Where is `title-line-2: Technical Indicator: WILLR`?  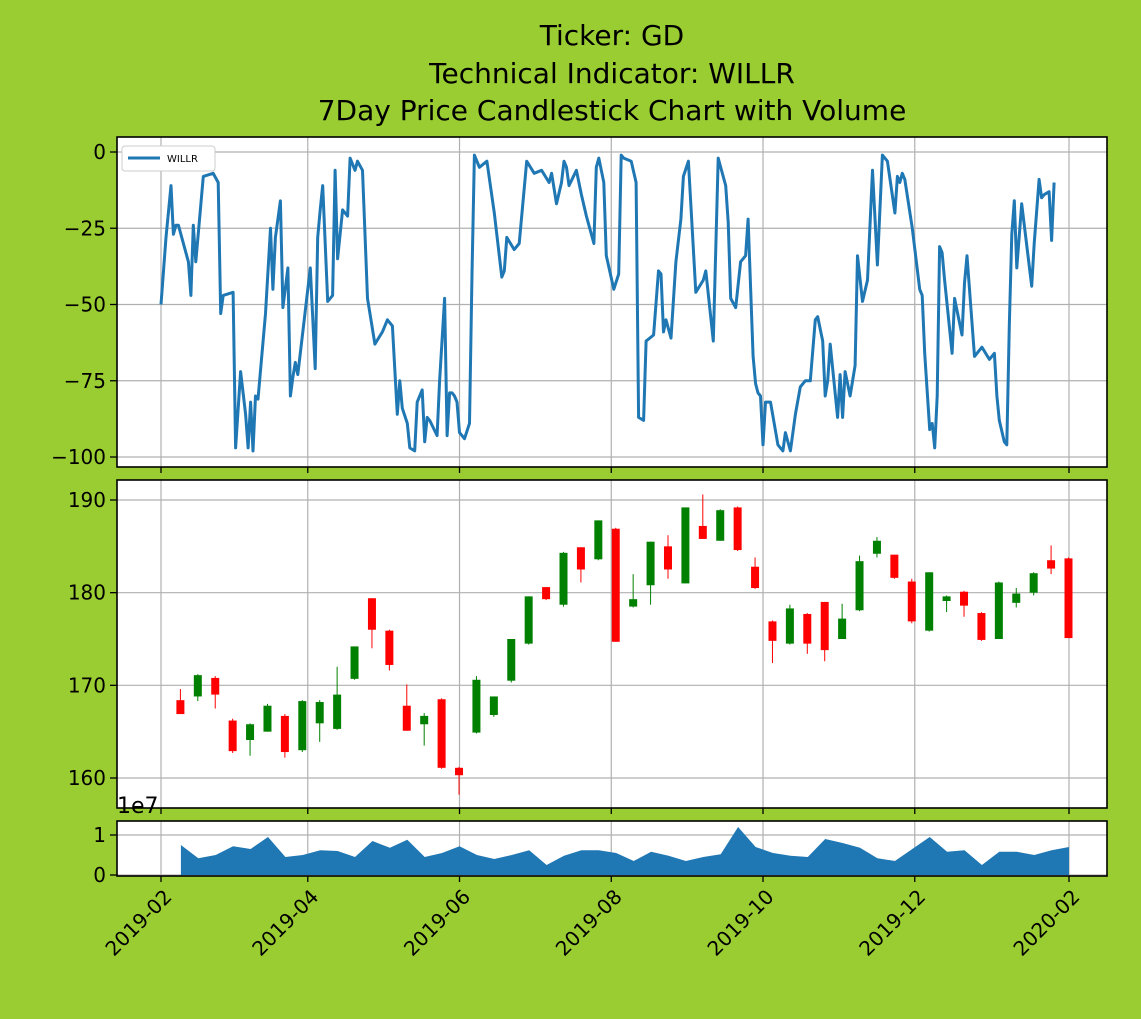
title-line-2: Technical Indicator: WILLR is located at coordinates (611, 73).